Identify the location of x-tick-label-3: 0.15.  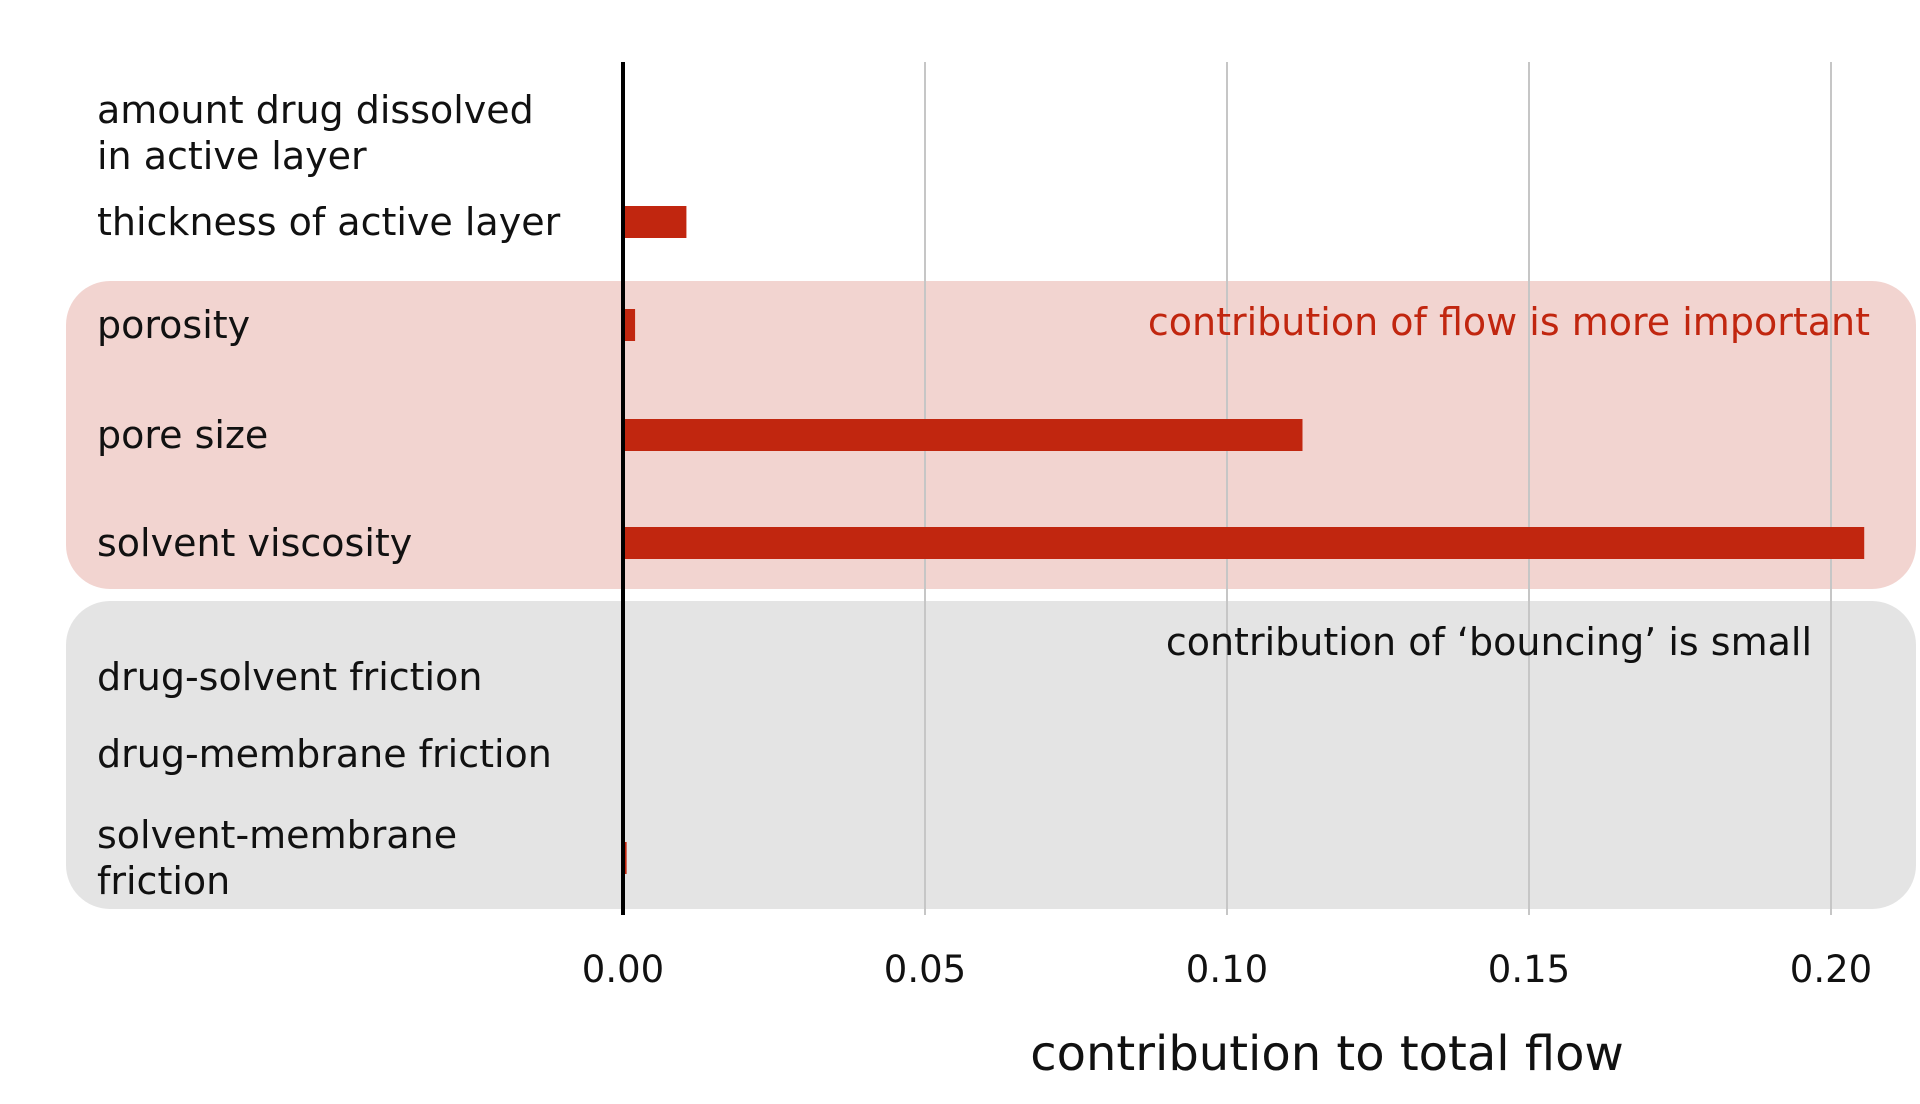
(1529, 969).